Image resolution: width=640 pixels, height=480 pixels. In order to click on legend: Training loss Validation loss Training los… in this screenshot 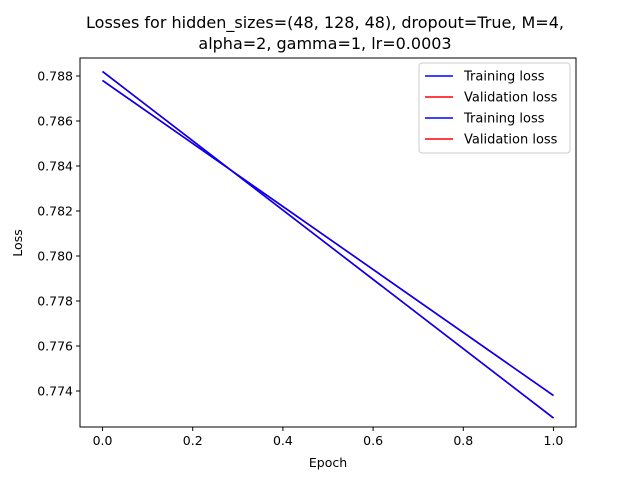, I will do `click(494, 108)`.